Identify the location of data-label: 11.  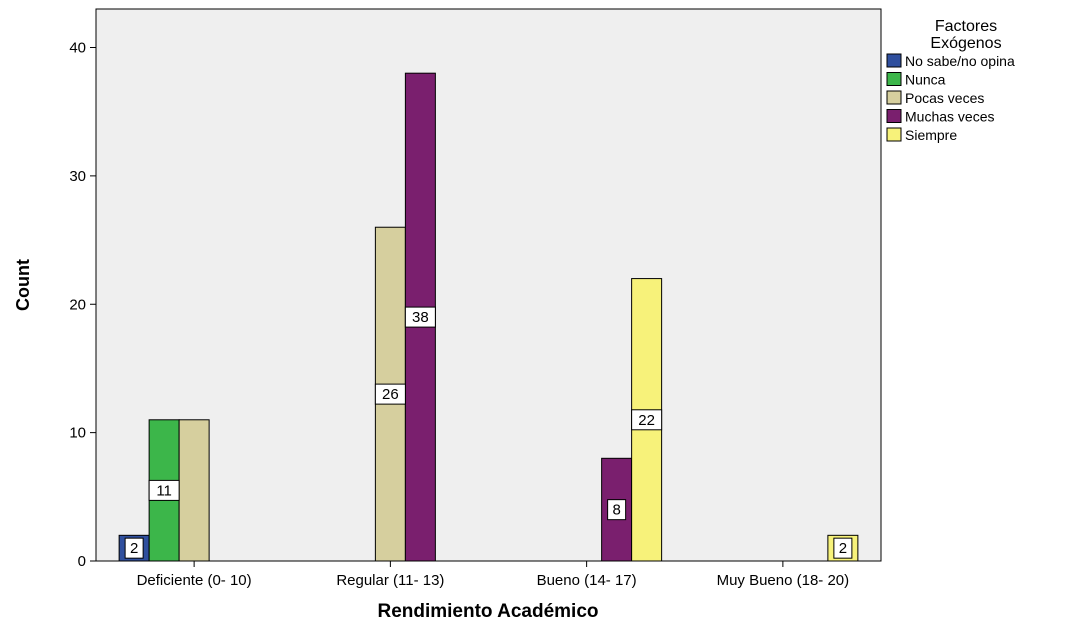
(164, 490).